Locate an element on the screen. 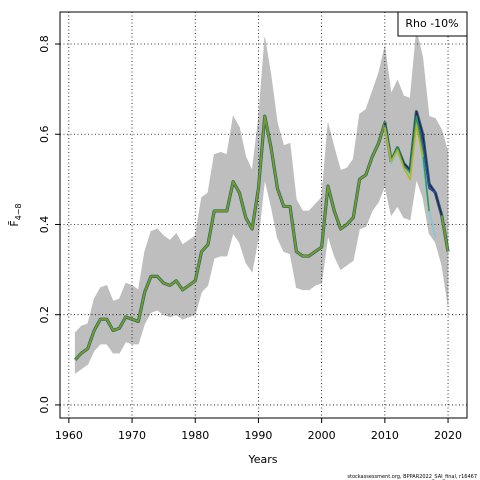  y-axis-label-sub: 4−8 is located at coordinates (18, 211).